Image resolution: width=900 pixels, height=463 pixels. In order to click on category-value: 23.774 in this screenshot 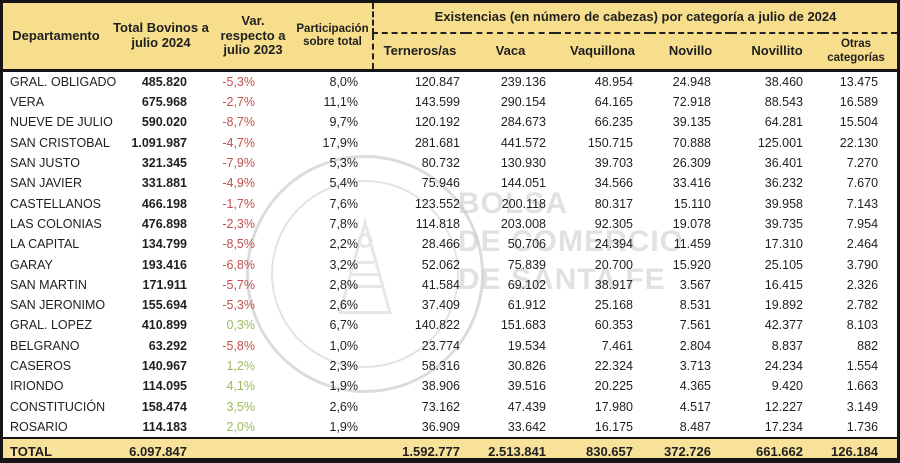, I will do `click(440, 345)`.